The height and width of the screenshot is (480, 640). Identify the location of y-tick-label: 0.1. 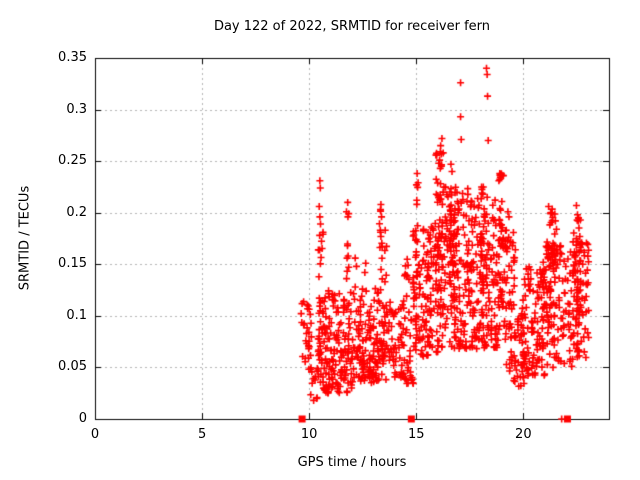
(76, 315).